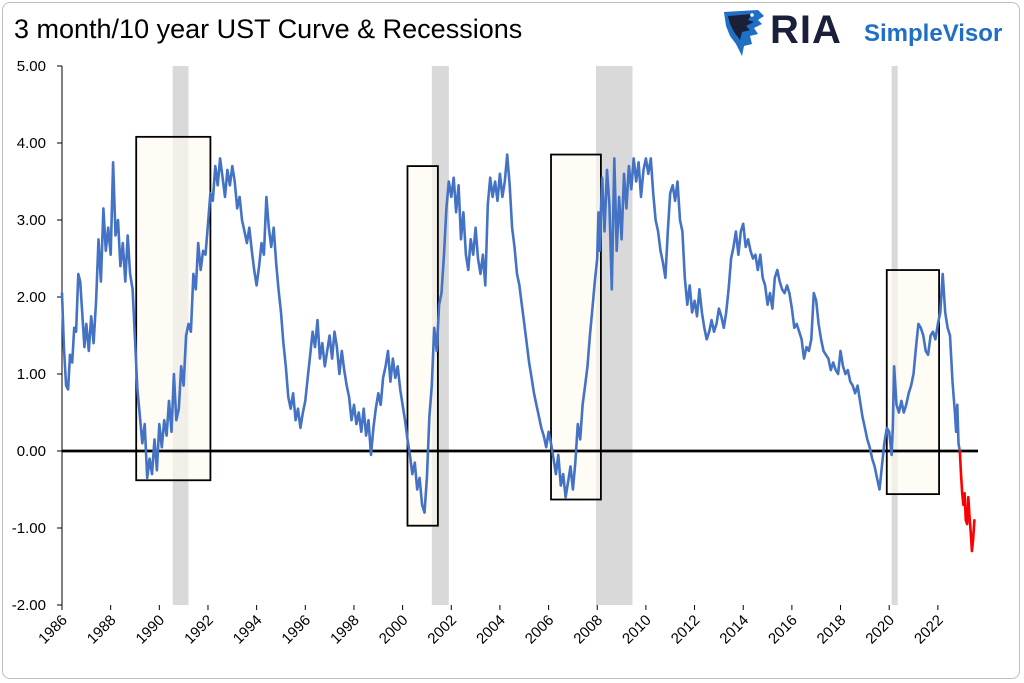 The height and width of the screenshot is (683, 1024). Describe the element at coordinates (199, 630) in the screenshot. I see `x-tick-label: 1992` at that location.